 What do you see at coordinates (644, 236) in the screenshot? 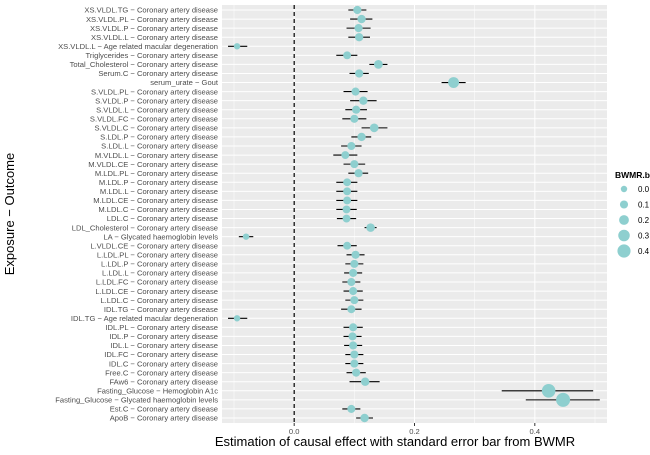
I see `legend-label: 0.3` at bounding box center [644, 236].